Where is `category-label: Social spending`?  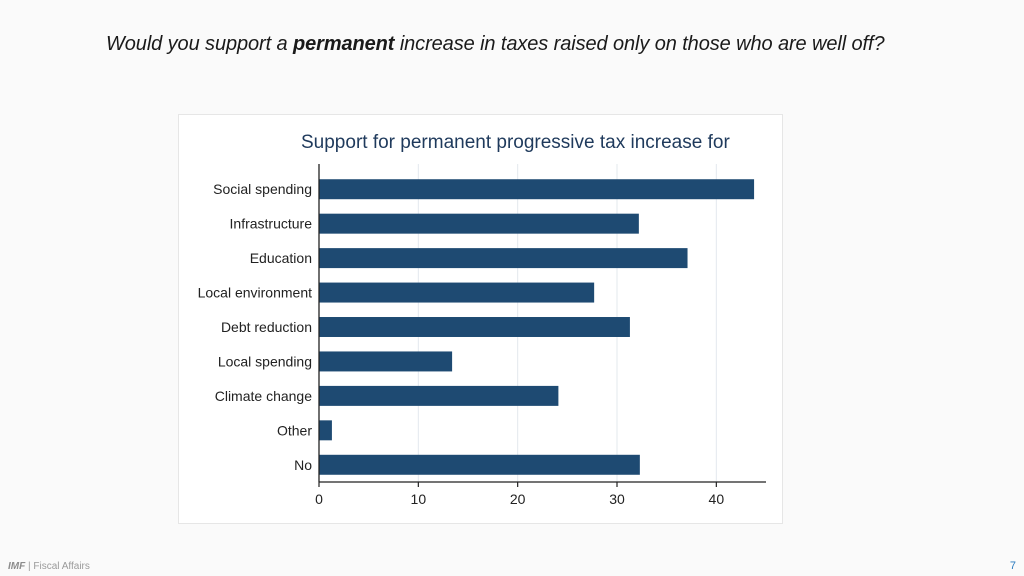 category-label: Social spending is located at coordinates (262, 189).